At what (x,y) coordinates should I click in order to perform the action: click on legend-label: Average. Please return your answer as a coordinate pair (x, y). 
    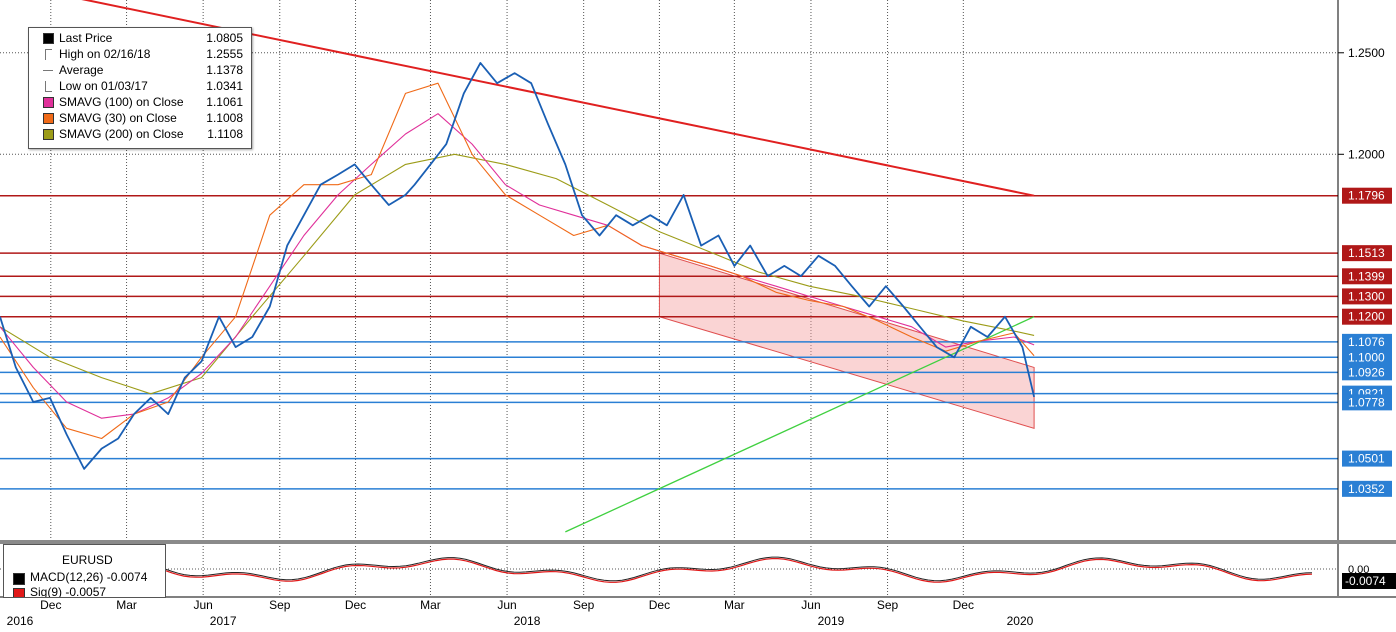
    Looking at the image, I should click on (81, 70).